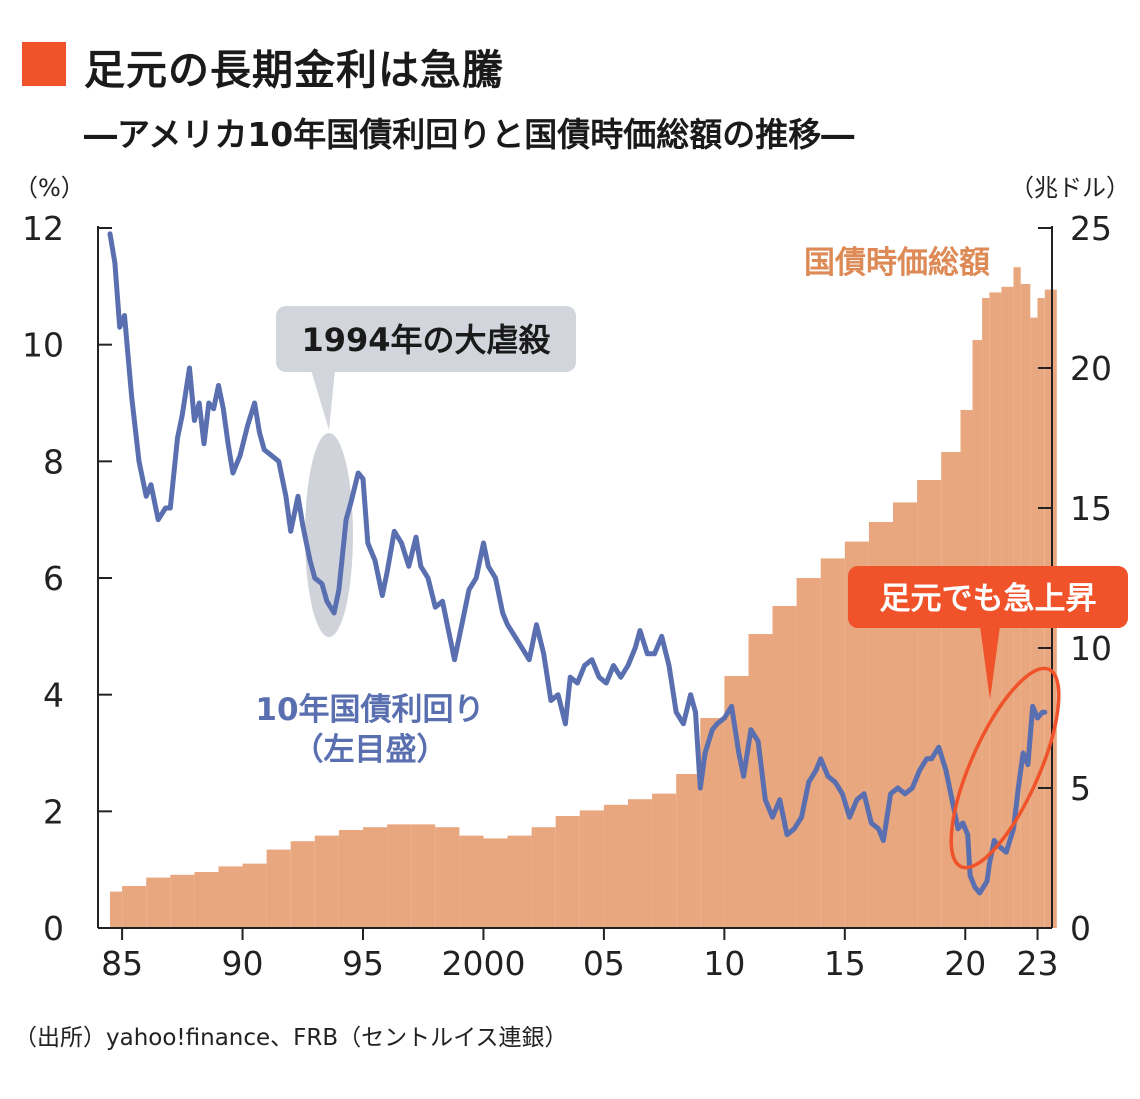 This screenshot has height=1099, width=1140. I want to click on recent-callout-text: 足元でも急上昇, so click(988, 599).